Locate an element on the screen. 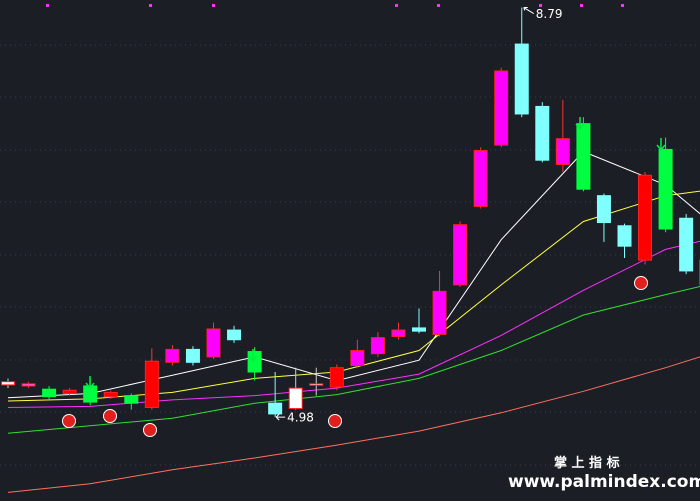 Image resolution: width=700 pixels, height=501 pixels. top-dots is located at coordinates (335, 5).